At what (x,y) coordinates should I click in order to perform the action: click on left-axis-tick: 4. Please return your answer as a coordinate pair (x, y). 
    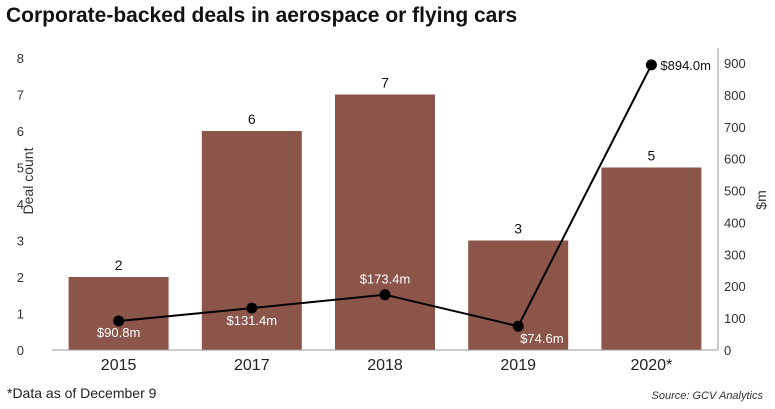
    Looking at the image, I should click on (20, 204).